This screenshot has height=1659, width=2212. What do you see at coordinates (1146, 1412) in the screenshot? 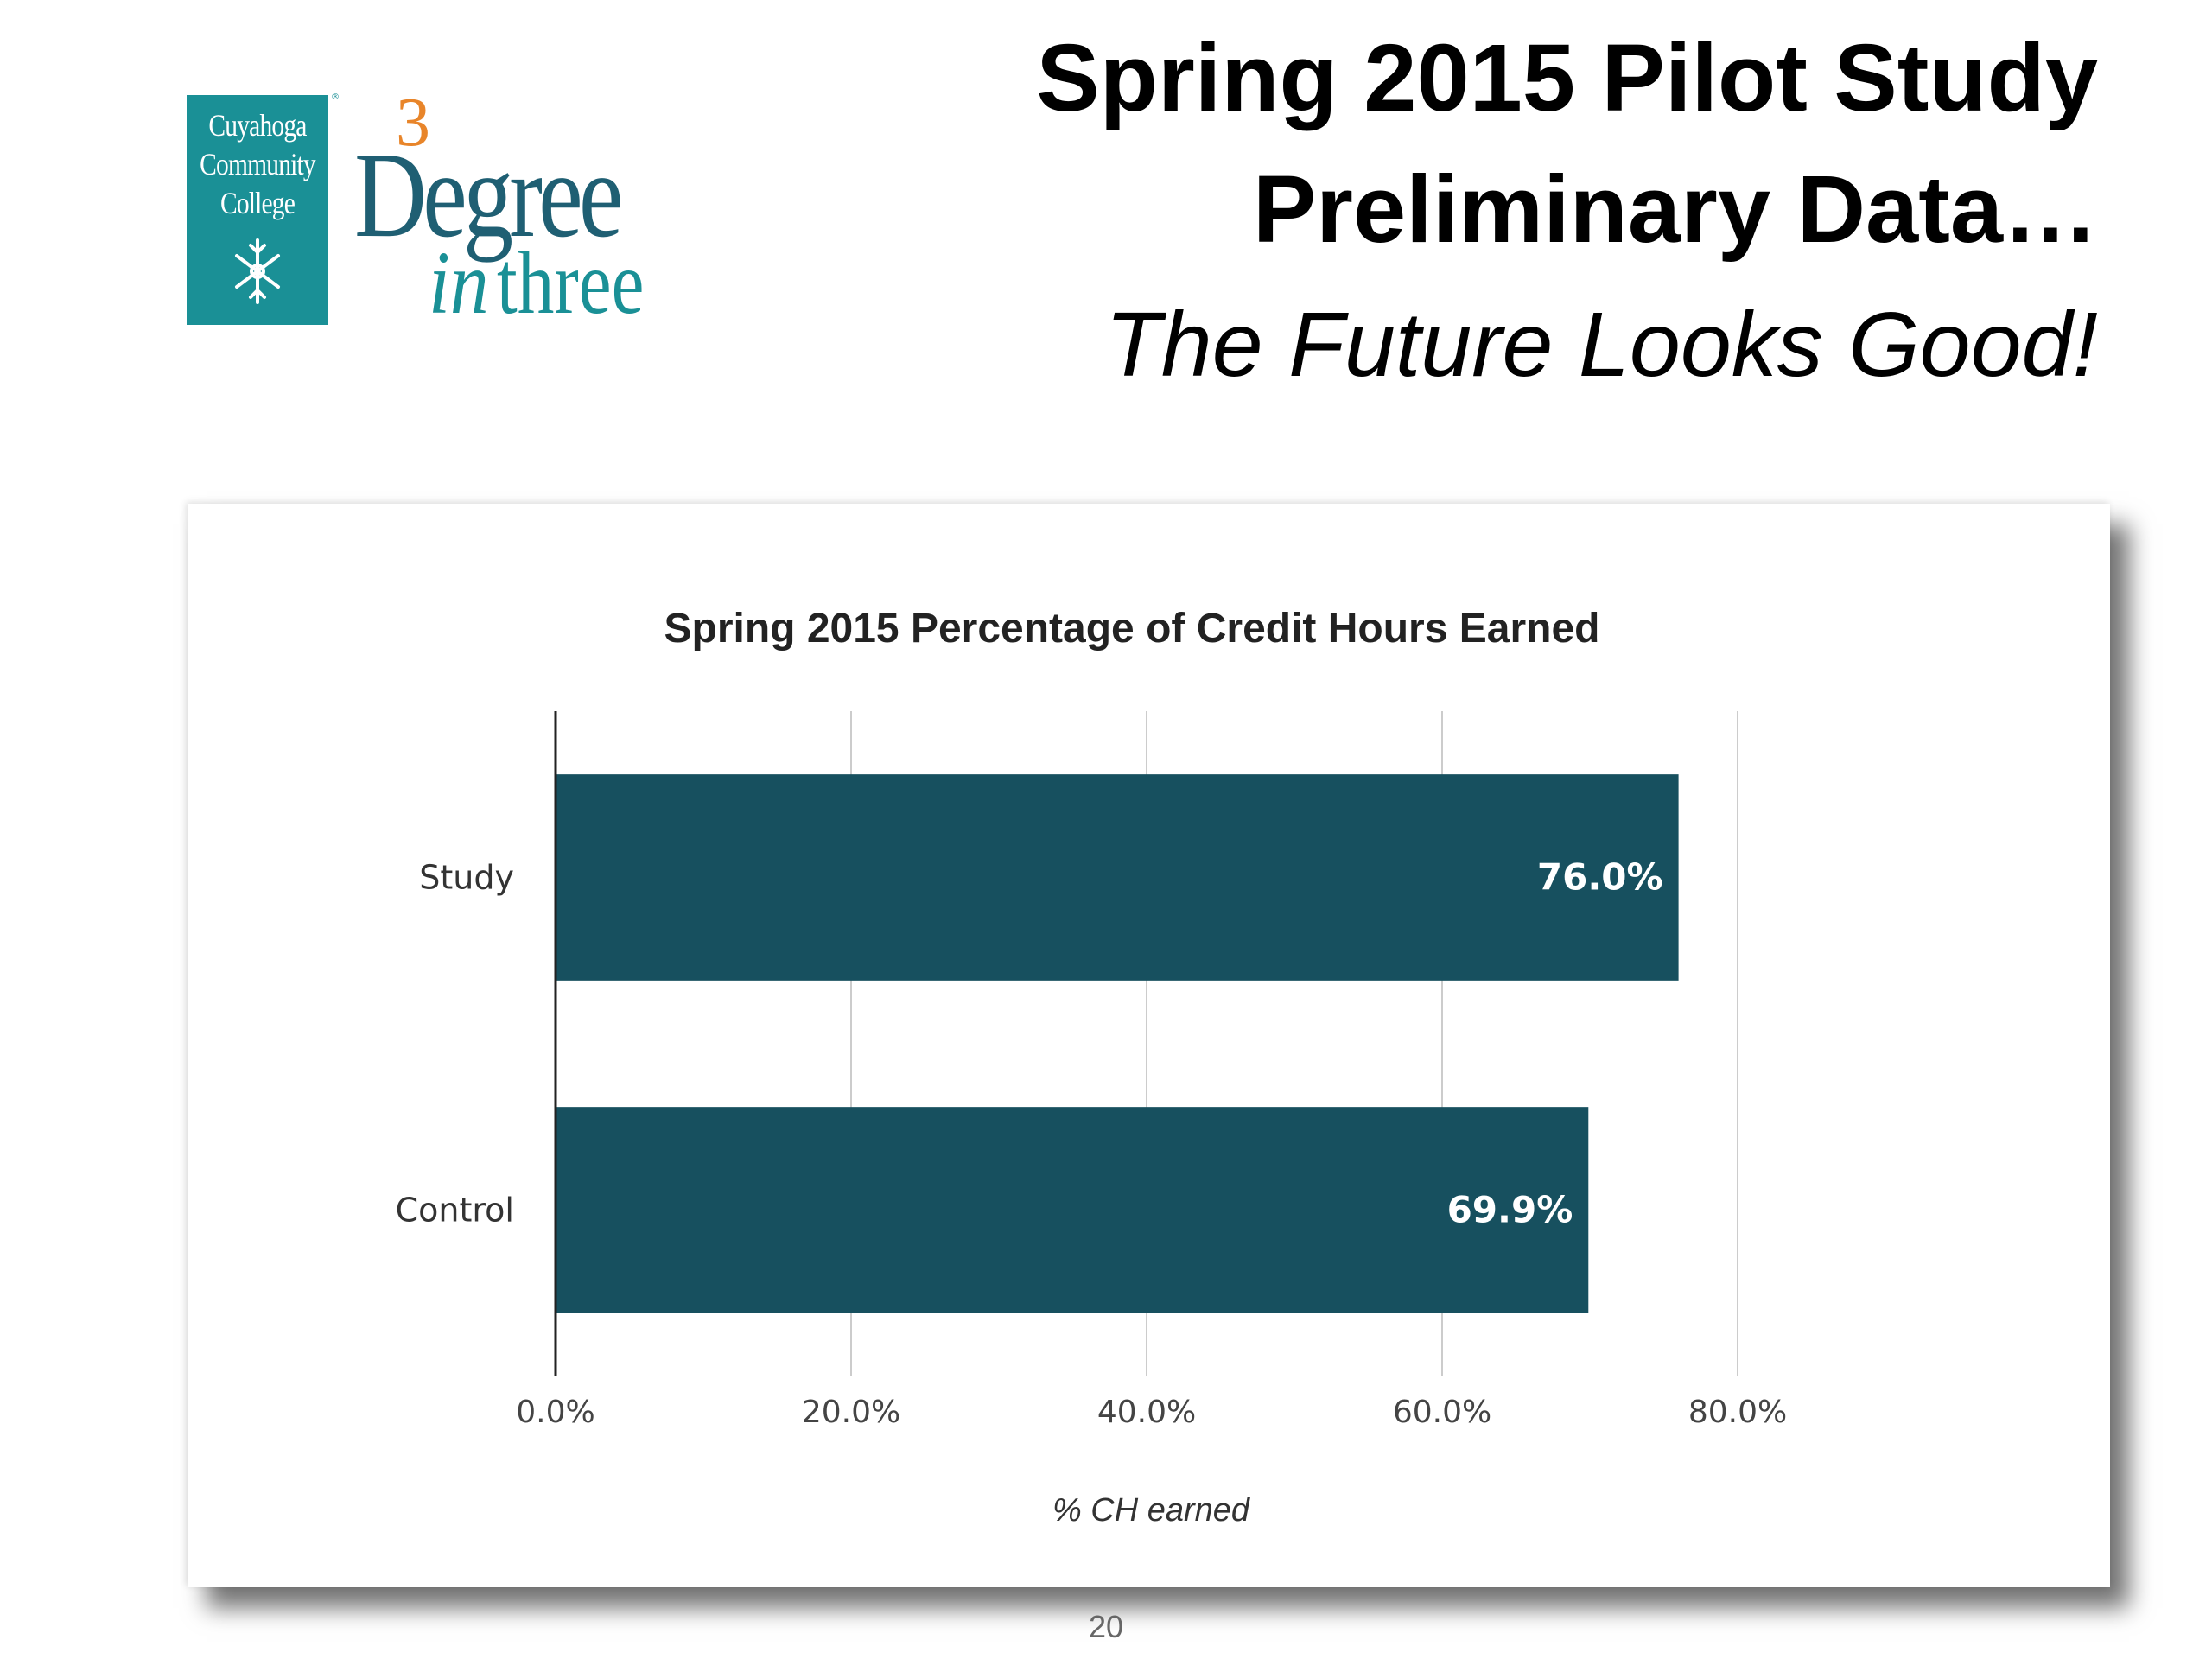
I see `x-tick-label: 40.0%` at bounding box center [1146, 1412].